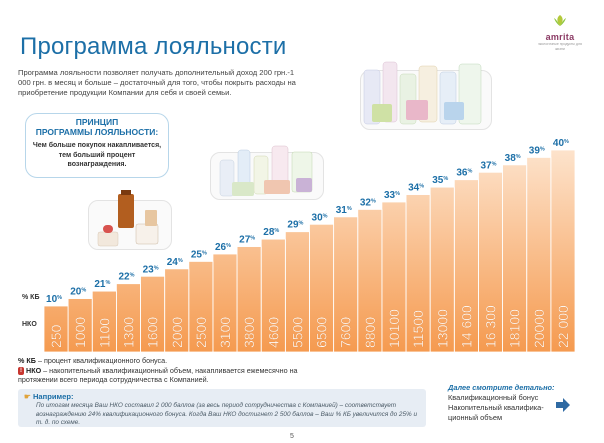  Describe the element at coordinates (27, 396) in the screenshot. I see `pointing-hand-icon: ☛` at that location.